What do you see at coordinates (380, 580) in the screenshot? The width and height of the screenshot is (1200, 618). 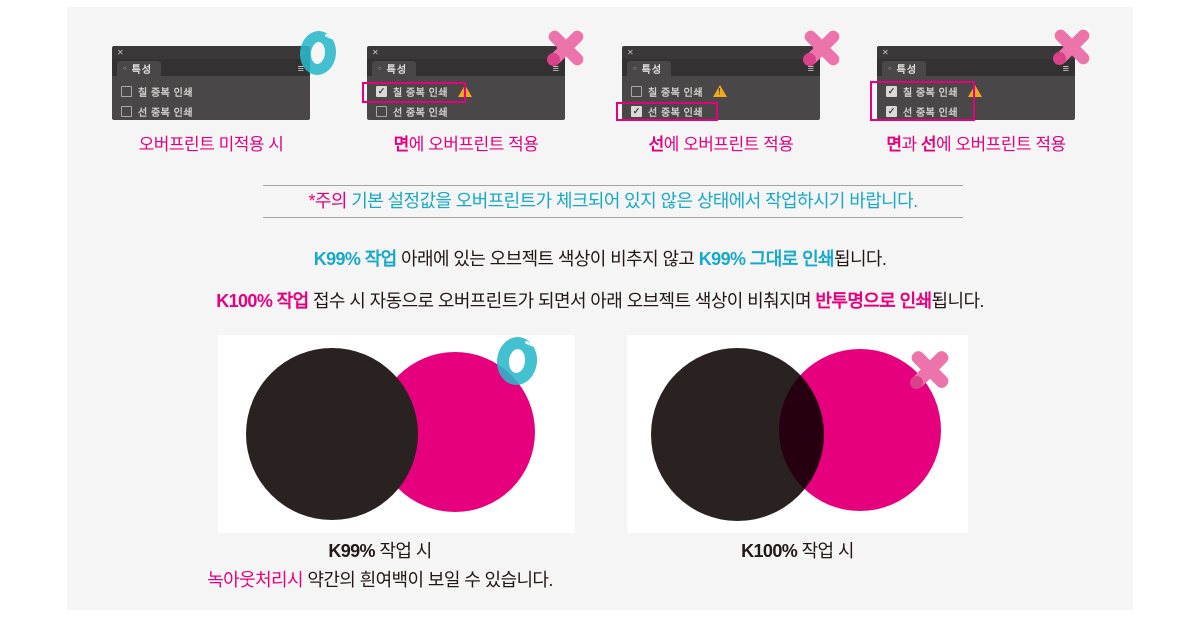 I see `caption-line-2: 녹아웃처리시 약간의 흰여백이 보일 수 있습니다.` at bounding box center [380, 580].